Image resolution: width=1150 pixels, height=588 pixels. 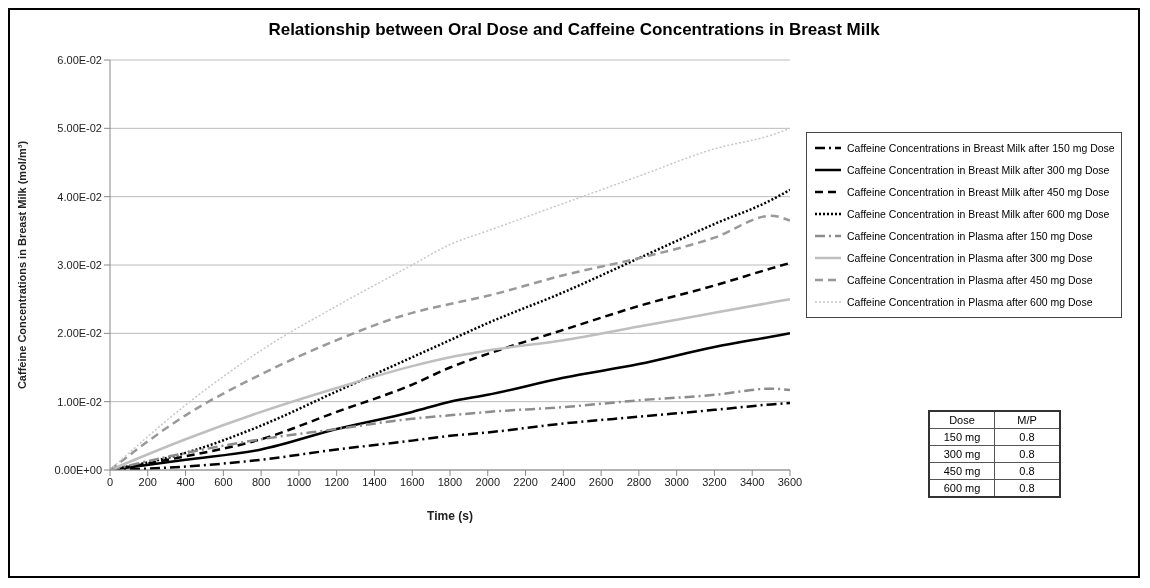 What do you see at coordinates (79, 333) in the screenshot?
I see `y-tick-label: 2.00E-02` at bounding box center [79, 333].